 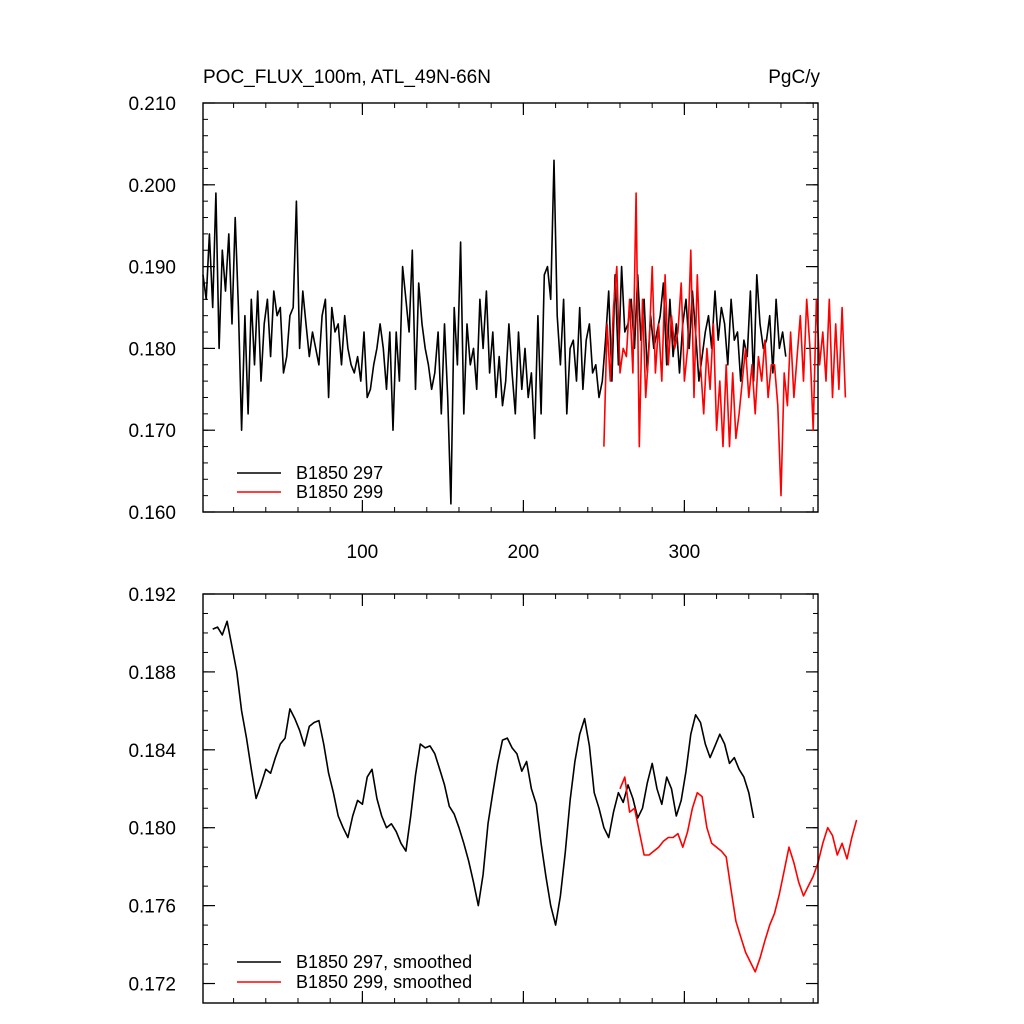 What do you see at coordinates (794, 77) in the screenshot?
I see `top-panel-units: PgC/y` at bounding box center [794, 77].